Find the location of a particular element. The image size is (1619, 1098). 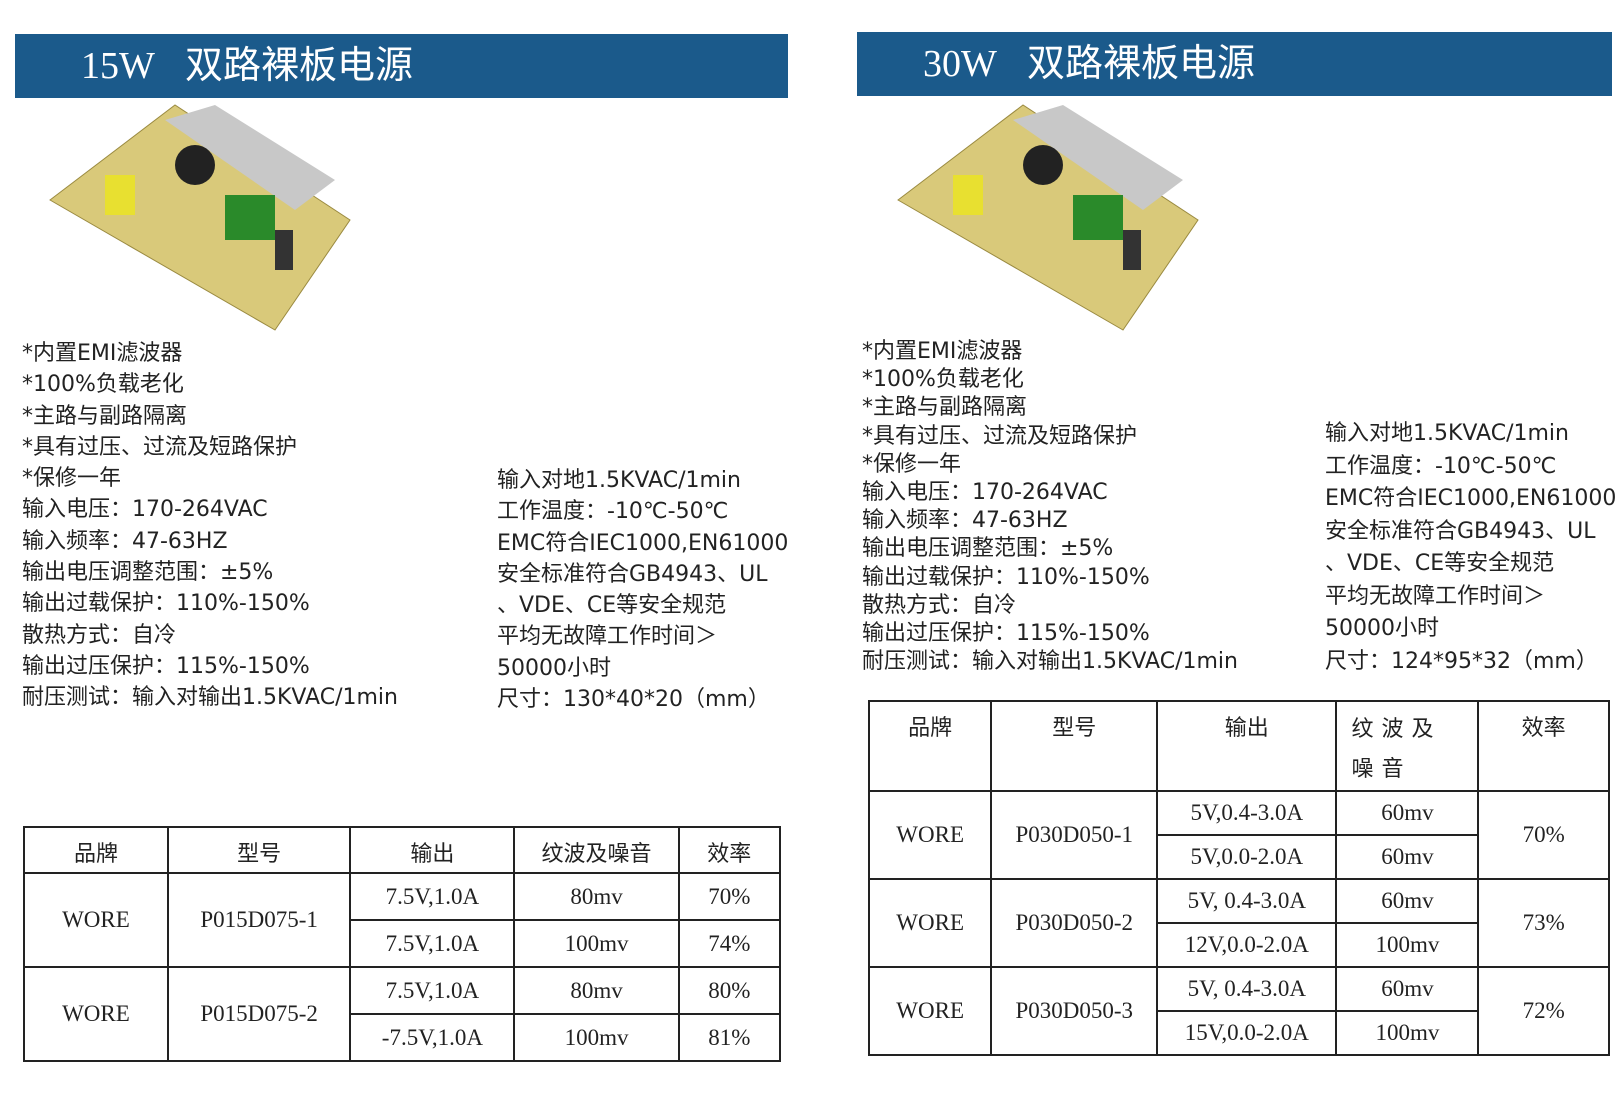

feature-line: 输出过载保护：110%-150% is located at coordinates (1006, 577).